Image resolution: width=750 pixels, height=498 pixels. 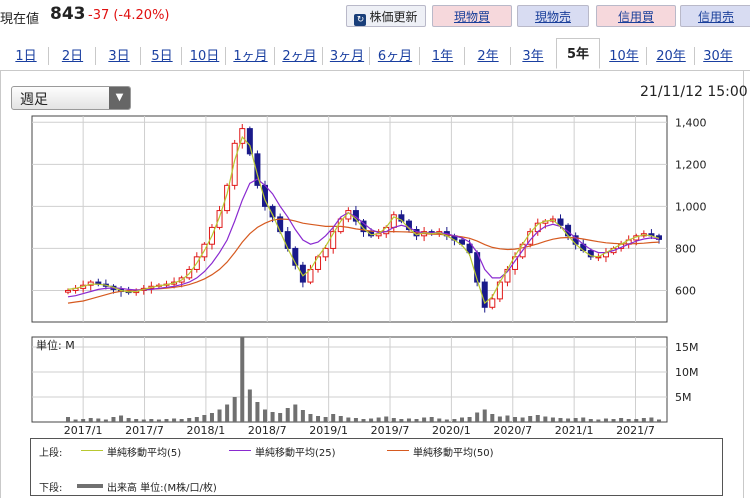 I want to click on price-tick-label: 1,000, so click(x=691, y=206).